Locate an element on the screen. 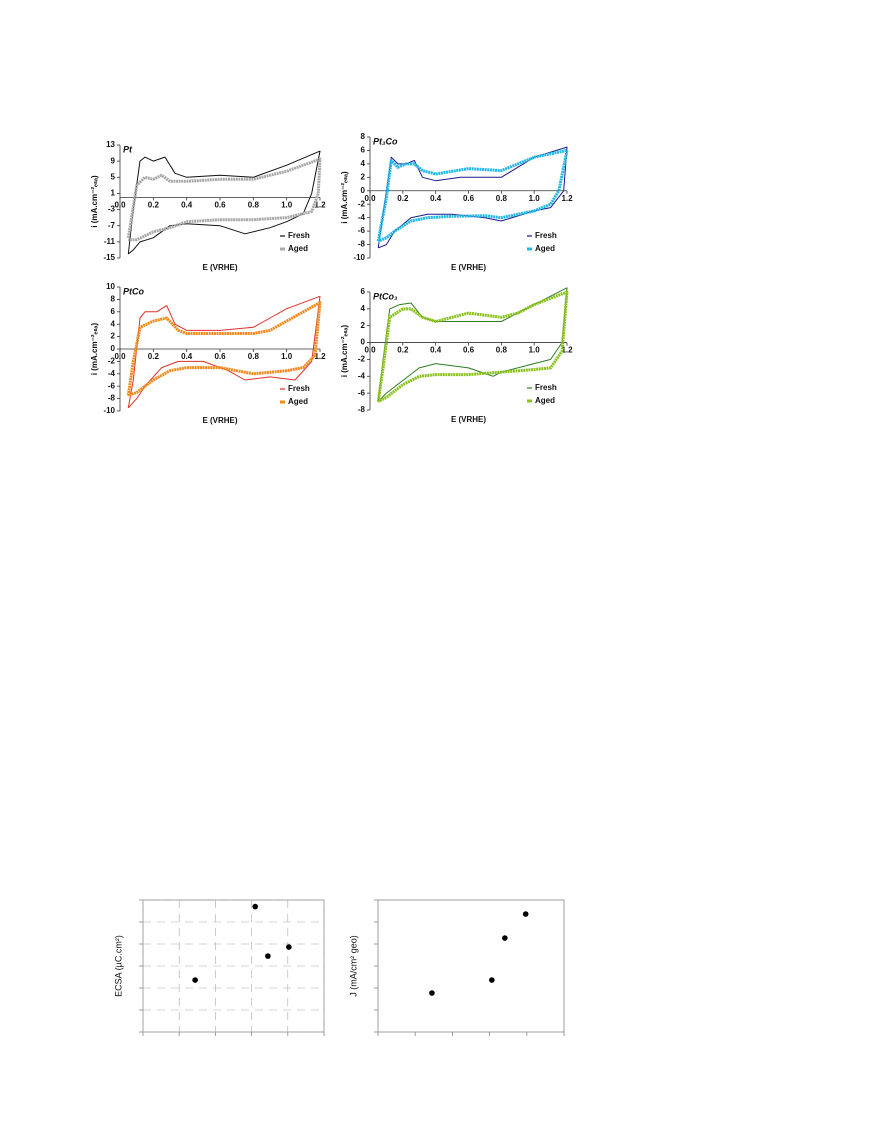 The height and width of the screenshot is (1140, 876). y-tick-label: 13 is located at coordinates (110, 144).